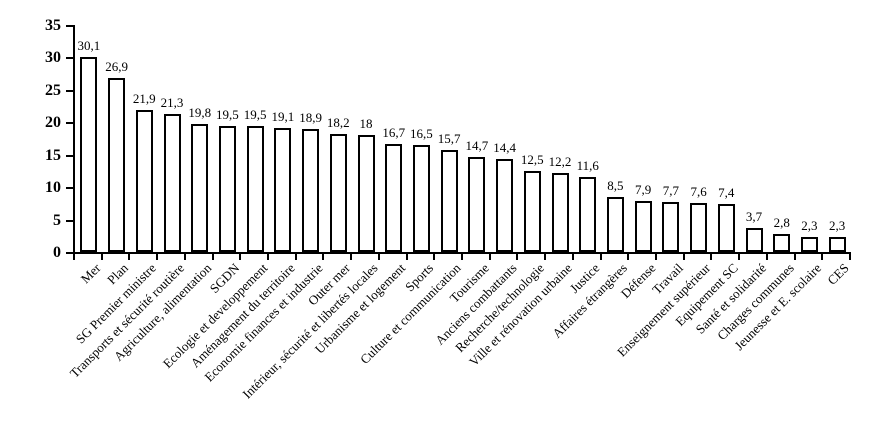 The width and height of the screenshot is (869, 447). What do you see at coordinates (283, 117) in the screenshot?
I see `bar-value-label: 19,1` at bounding box center [283, 117].